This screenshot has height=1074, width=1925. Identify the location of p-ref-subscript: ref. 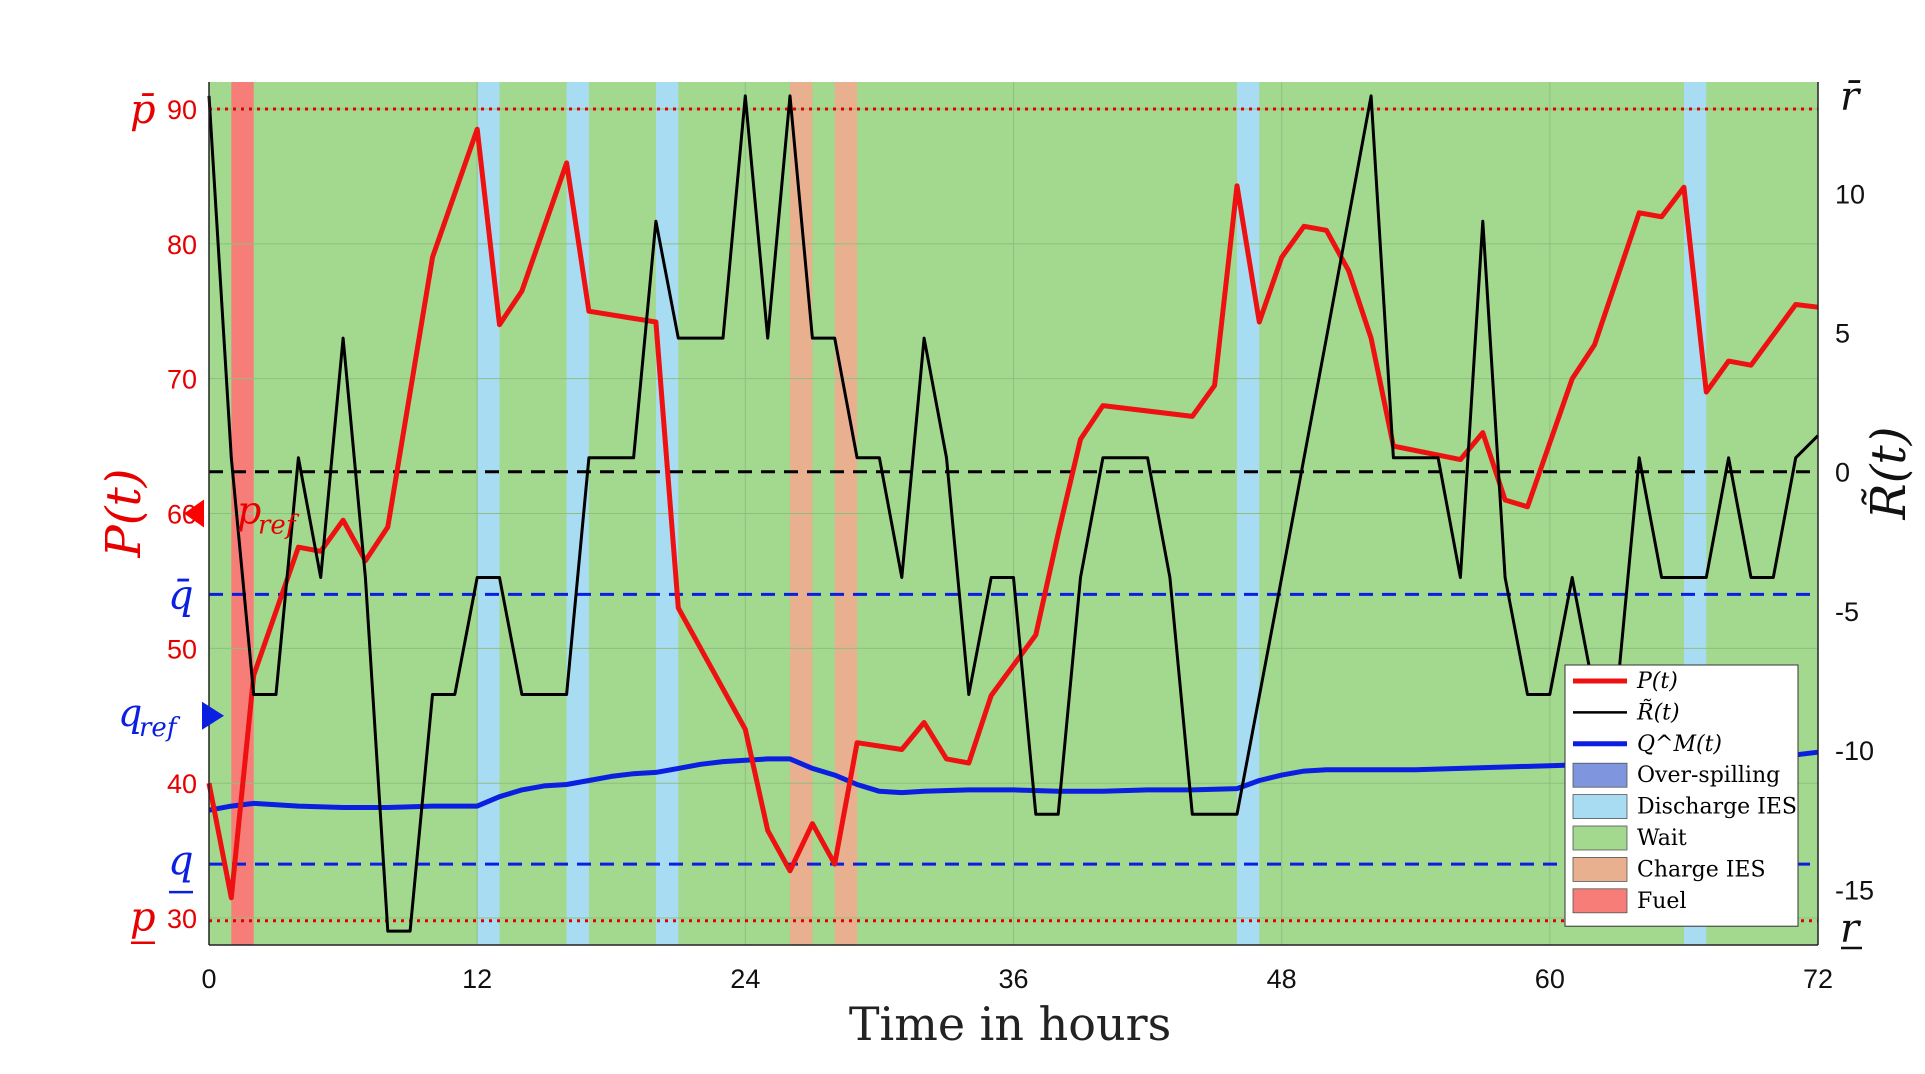
(279, 526).